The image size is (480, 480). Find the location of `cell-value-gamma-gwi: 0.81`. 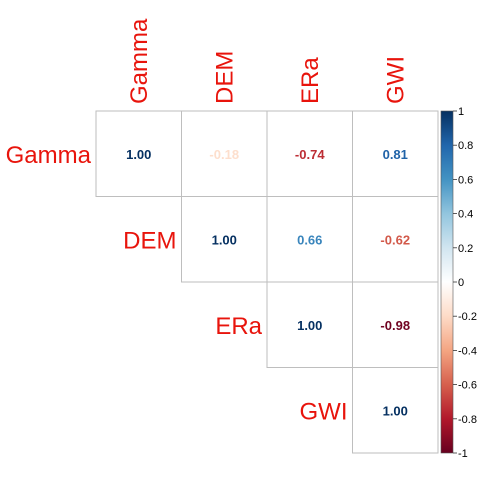

cell-value-gamma-gwi: 0.81 is located at coordinates (395, 154).